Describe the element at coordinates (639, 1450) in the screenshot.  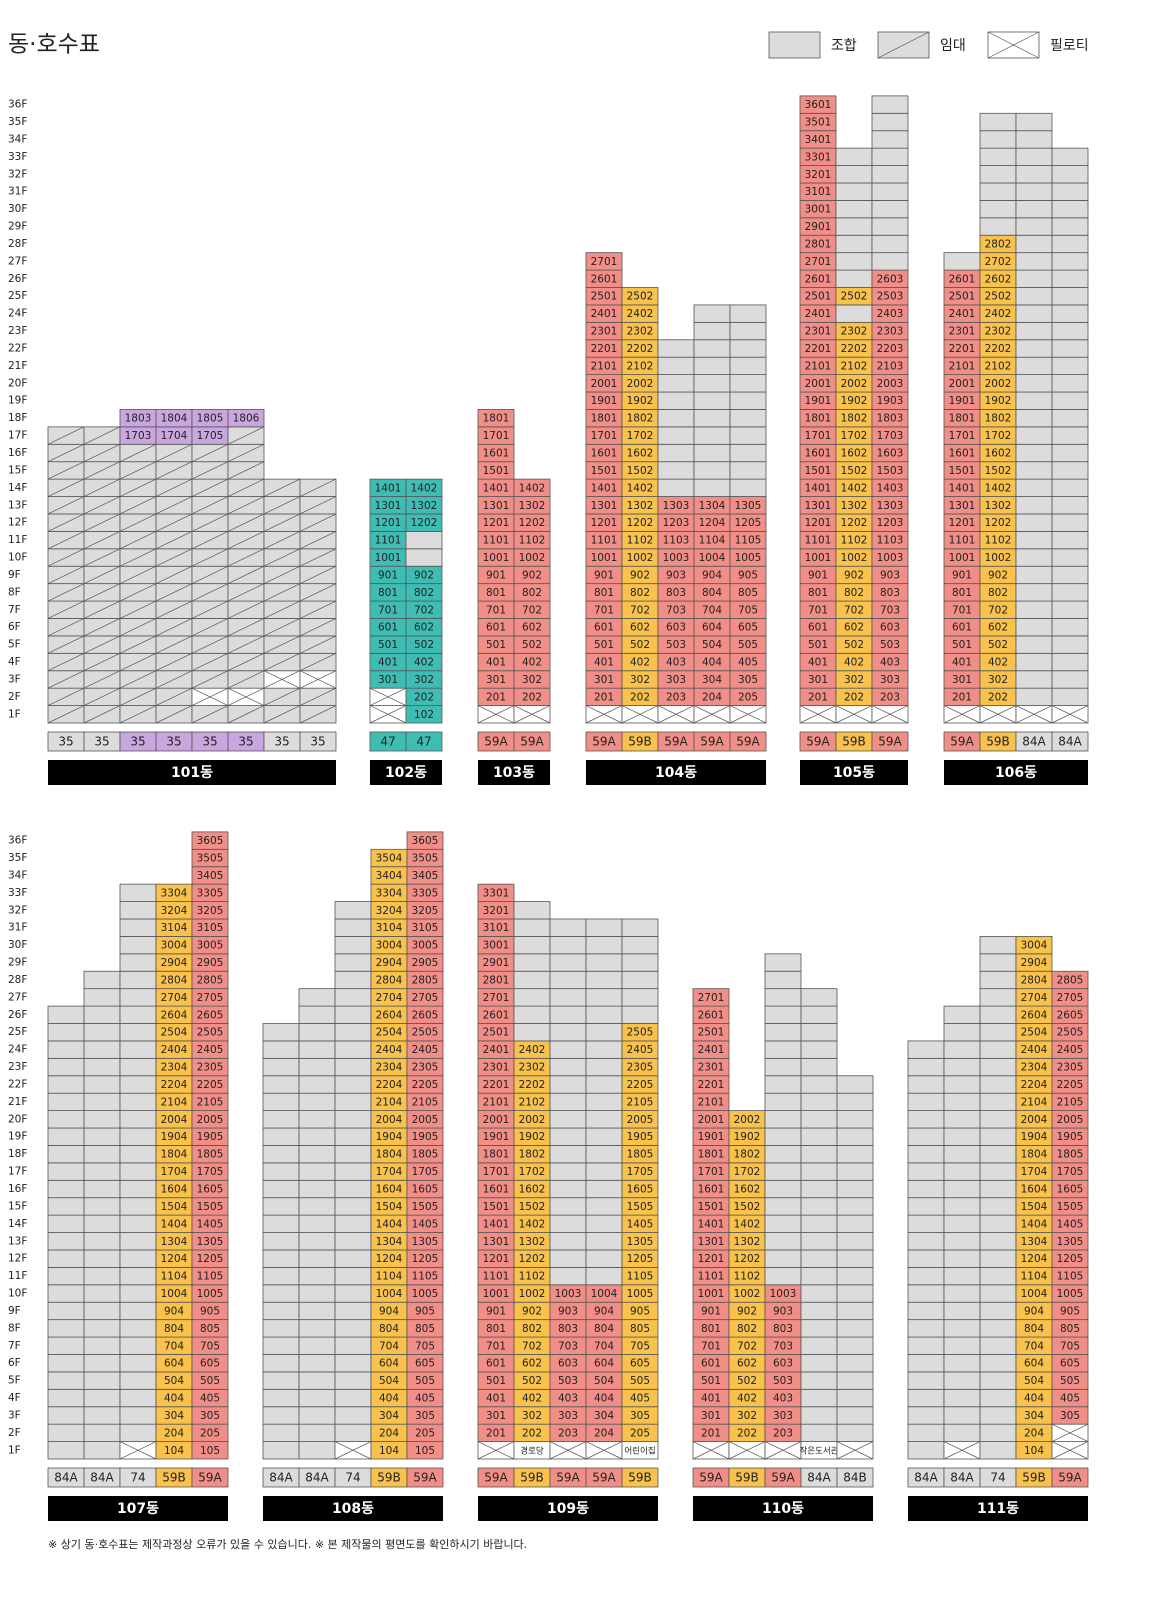
I see `facility-label: 어린이집` at that location.